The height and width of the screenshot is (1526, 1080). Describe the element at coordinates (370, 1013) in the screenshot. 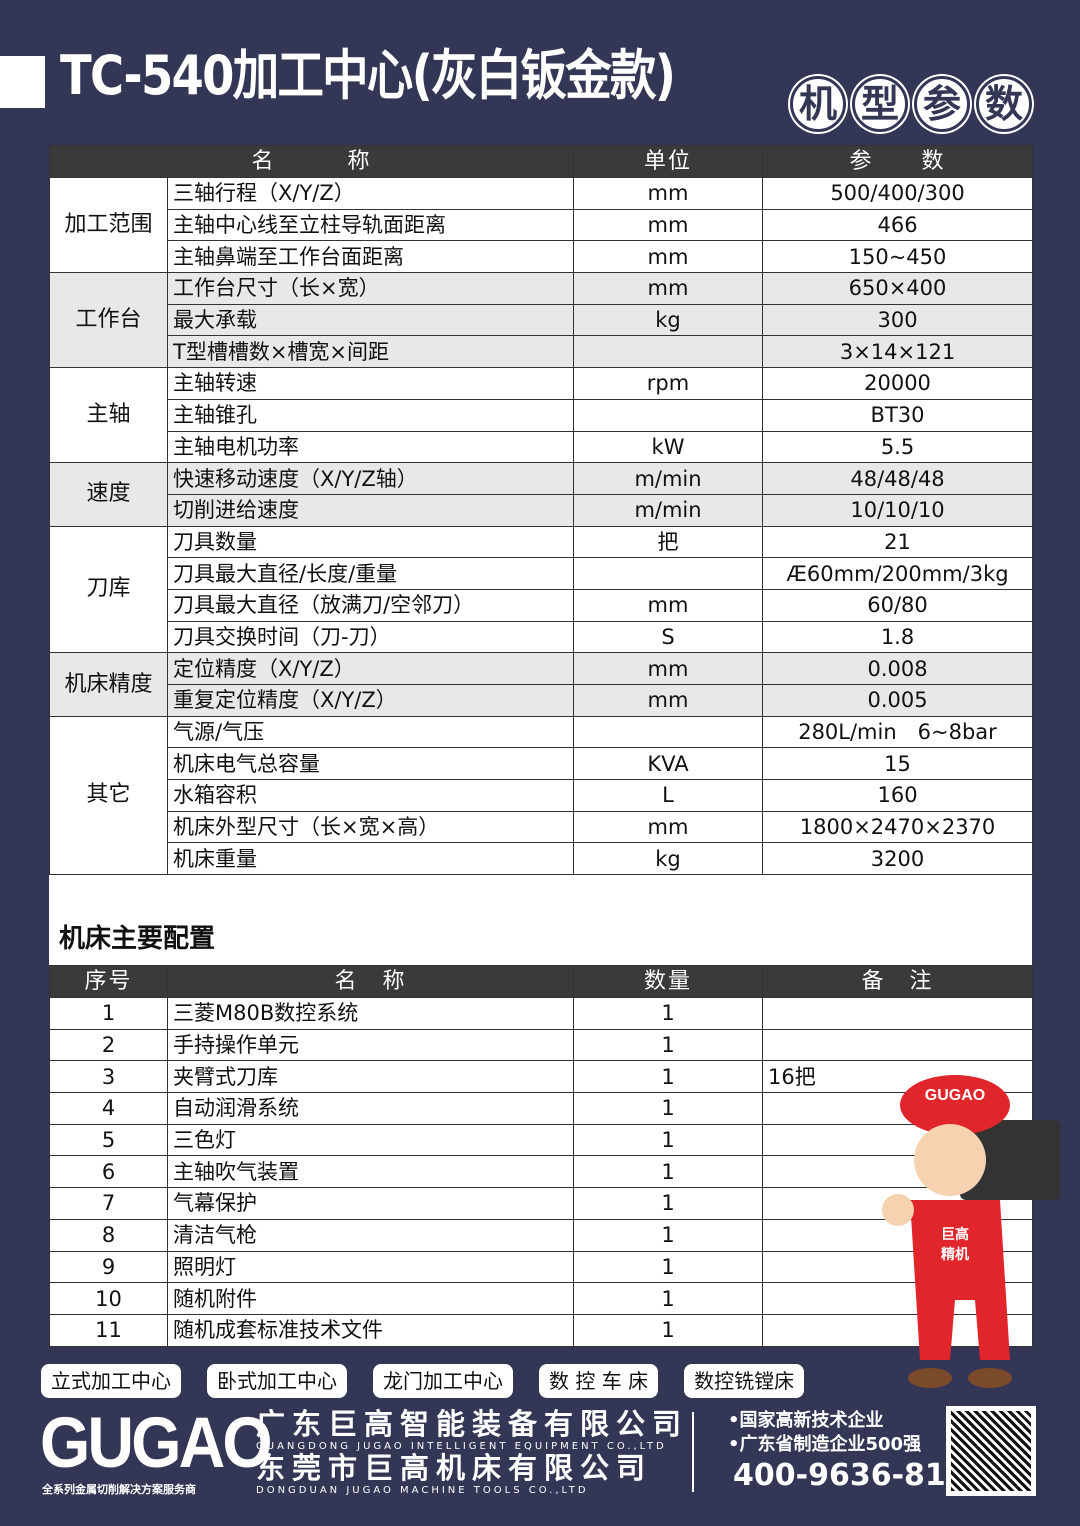

I see `config-name: 三菱M80B数控系统` at that location.